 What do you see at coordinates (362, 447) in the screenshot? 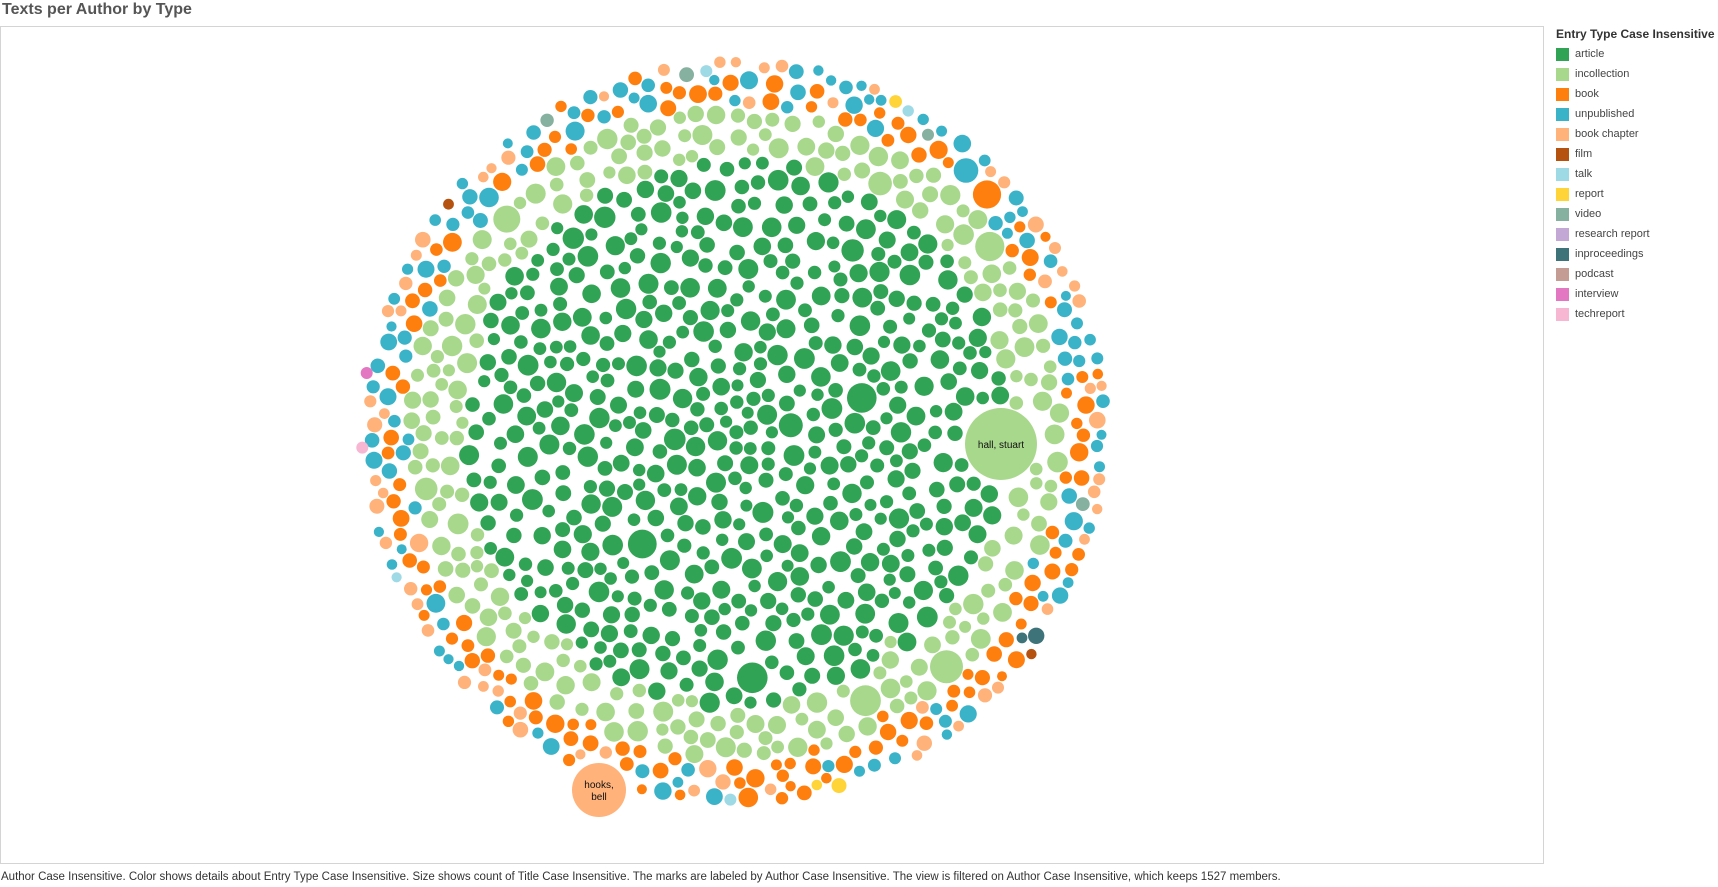
I see `bubble-techreport` at bounding box center [362, 447].